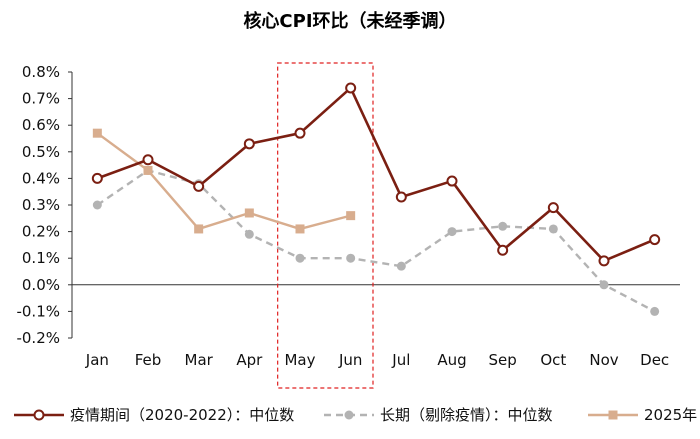 This screenshot has height=439, width=700. What do you see at coordinates (182, 415) in the screenshot?
I see `legend-label-0: 疫情期间（2020-2022）：中位数` at bounding box center [182, 415].